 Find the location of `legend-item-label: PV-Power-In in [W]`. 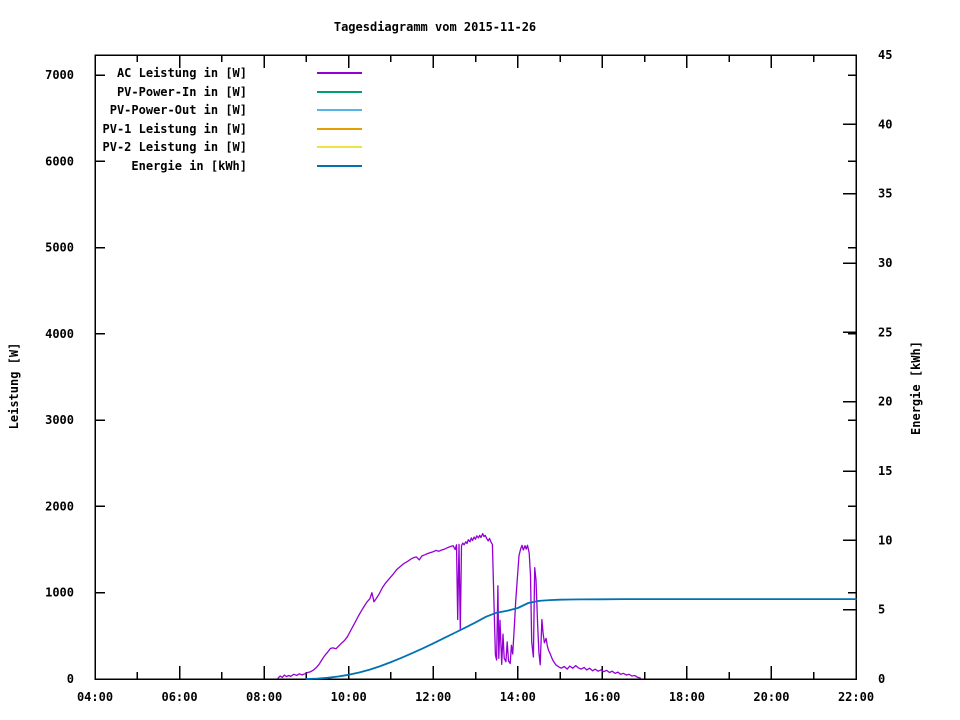

legend-item-label: PV-Power-In in [W] is located at coordinates (181, 91).